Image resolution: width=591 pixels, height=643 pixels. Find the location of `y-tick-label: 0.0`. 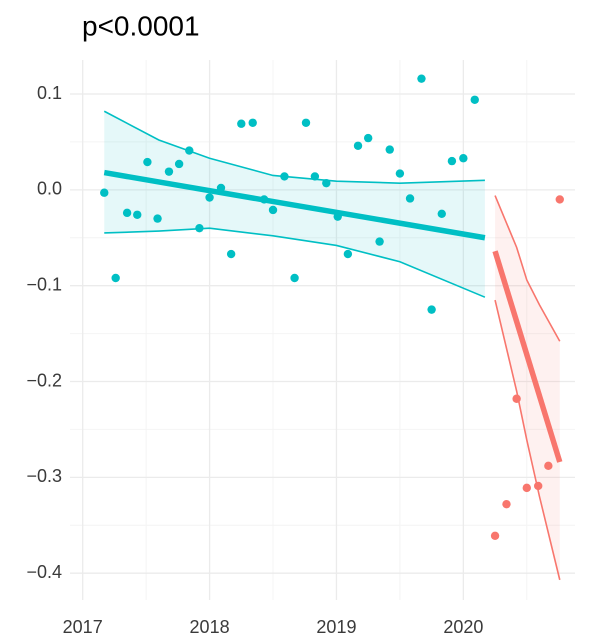

y-tick-label: 0.0 is located at coordinates (49, 189).